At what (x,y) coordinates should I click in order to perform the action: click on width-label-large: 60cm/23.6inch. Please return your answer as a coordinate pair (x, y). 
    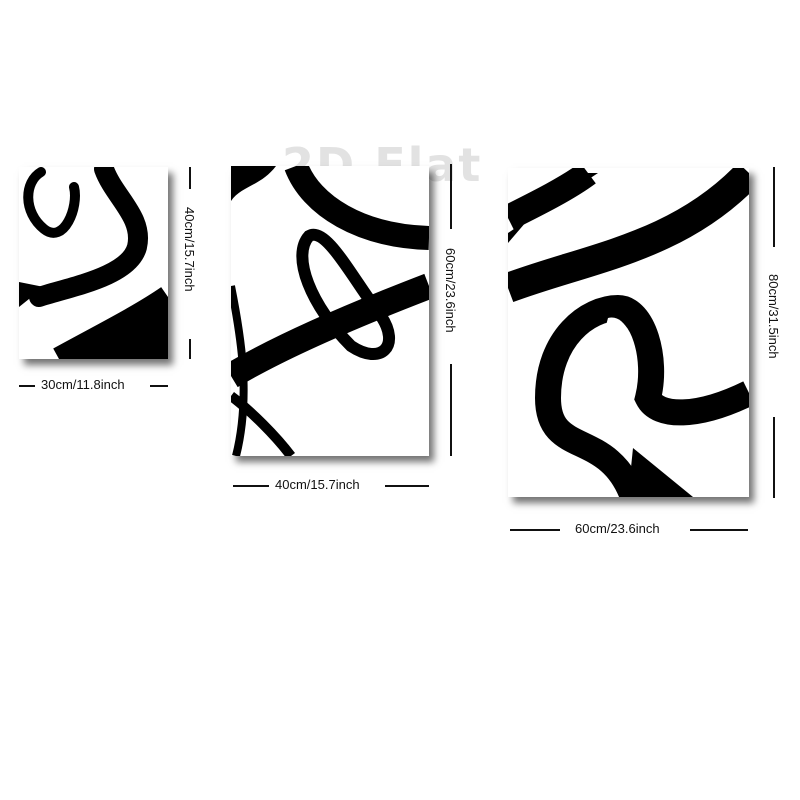
    Looking at the image, I should click on (617, 528).